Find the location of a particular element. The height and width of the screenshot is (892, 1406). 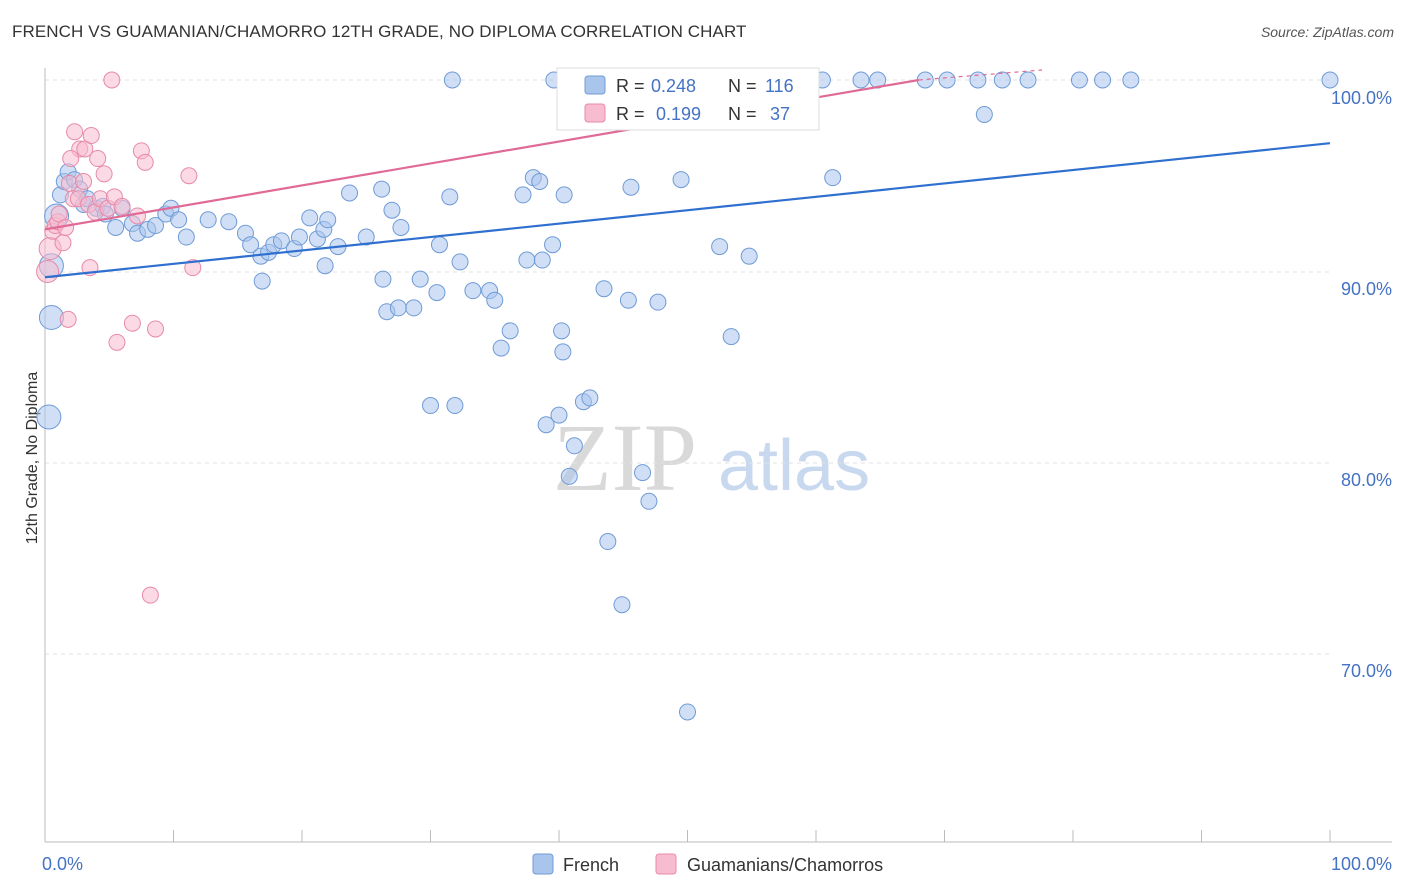

bottom-legend-label-french: French is located at coordinates (591, 865).